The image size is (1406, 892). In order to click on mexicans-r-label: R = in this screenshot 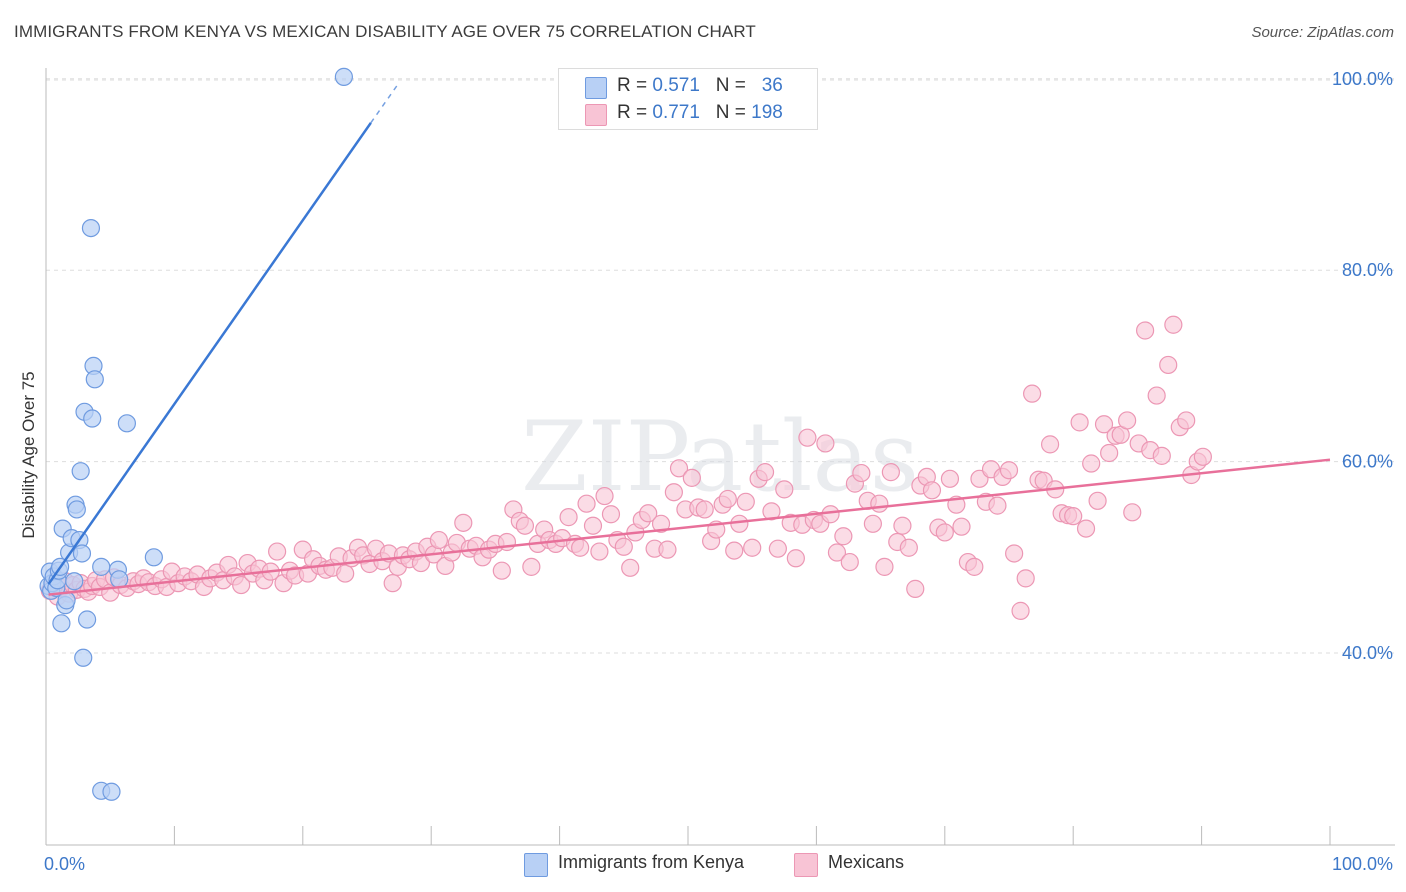, I will do `click(635, 112)`.